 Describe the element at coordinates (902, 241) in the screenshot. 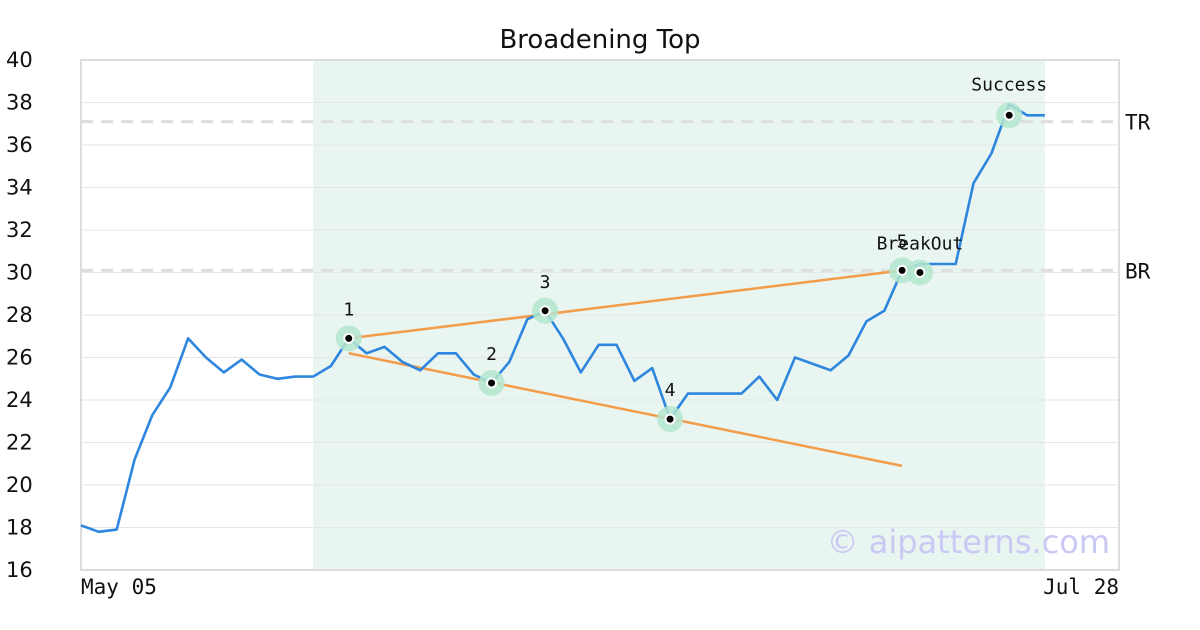

I see `point-label: 5` at that location.